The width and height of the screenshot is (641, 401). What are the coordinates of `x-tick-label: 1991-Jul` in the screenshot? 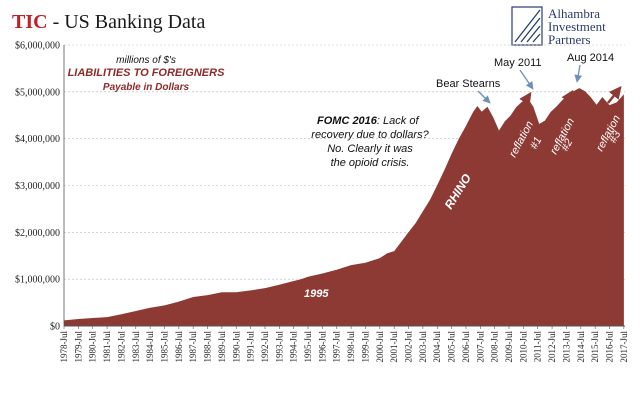 It's located at (251, 347).